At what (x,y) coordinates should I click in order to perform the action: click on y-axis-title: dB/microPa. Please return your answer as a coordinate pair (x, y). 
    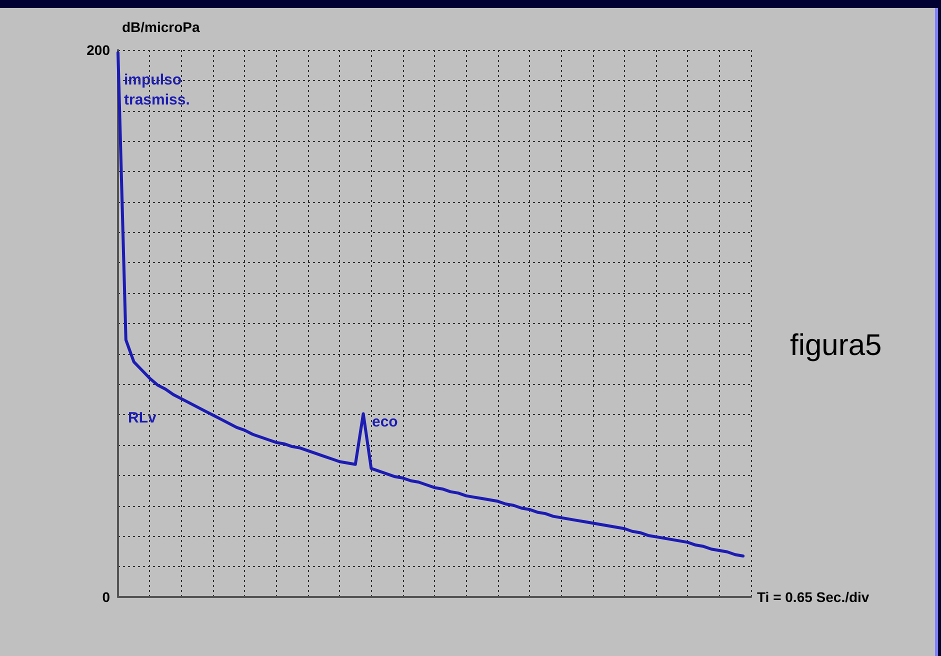
    Looking at the image, I should click on (161, 27).